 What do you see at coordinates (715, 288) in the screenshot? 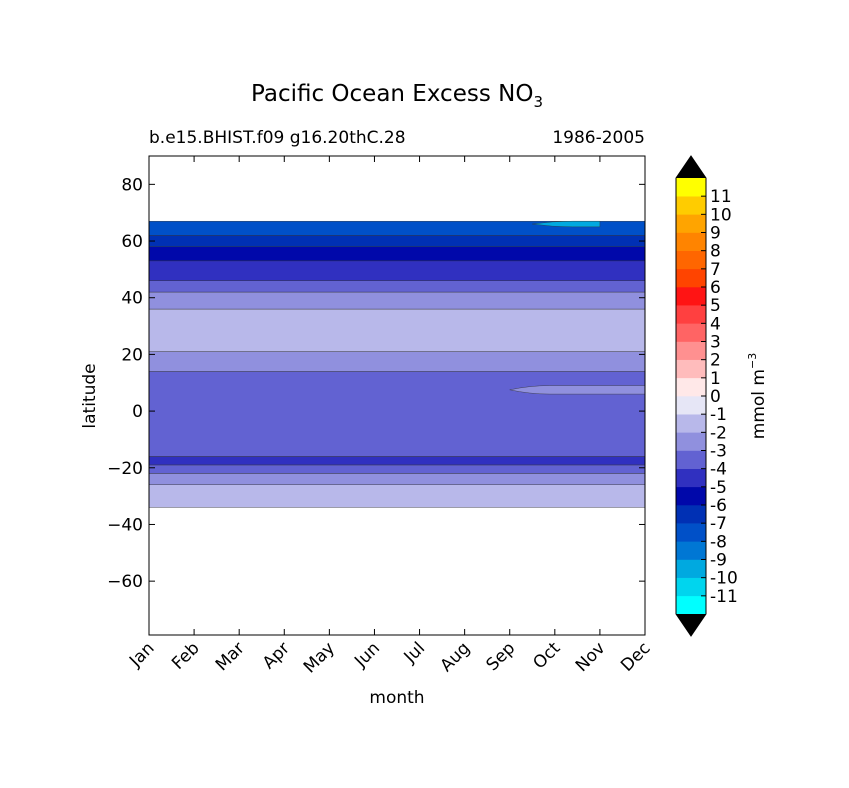
I see `colorbar-tick-label-17: 6` at bounding box center [715, 288].